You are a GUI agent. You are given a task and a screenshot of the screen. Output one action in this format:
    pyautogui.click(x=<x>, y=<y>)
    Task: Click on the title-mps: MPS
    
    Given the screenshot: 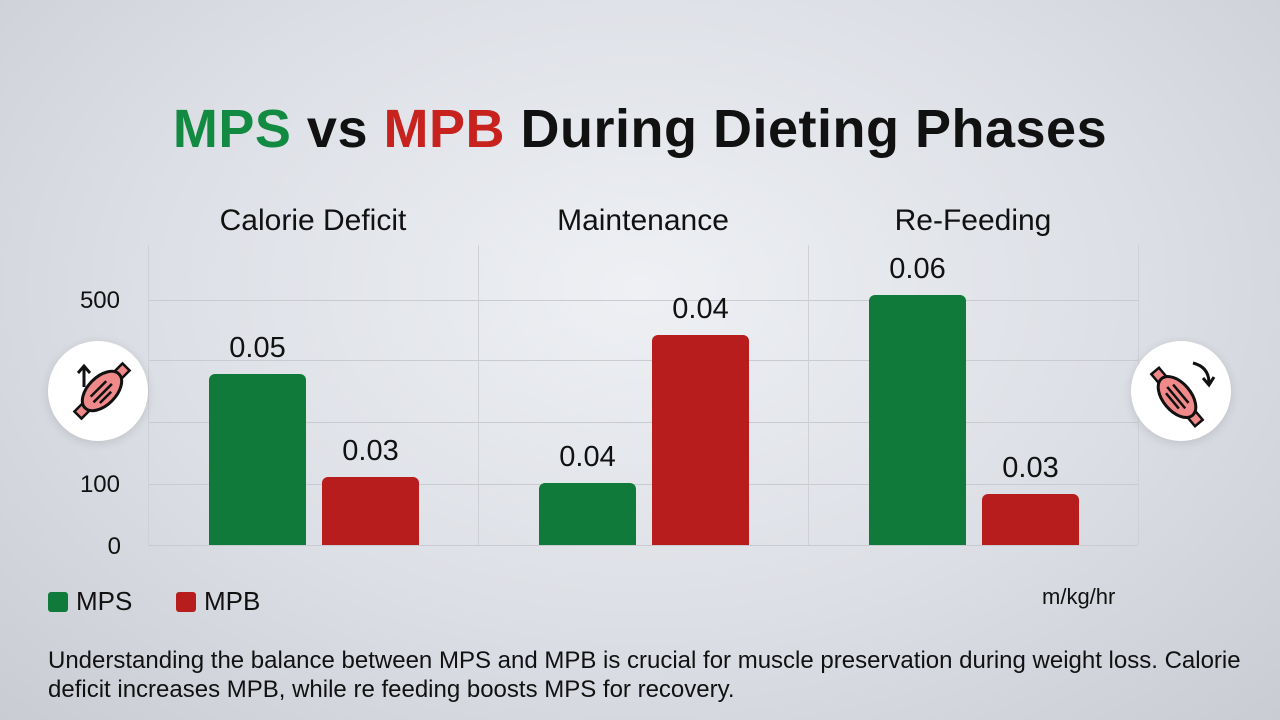 What is the action you would take?
    pyautogui.click(x=232, y=129)
    